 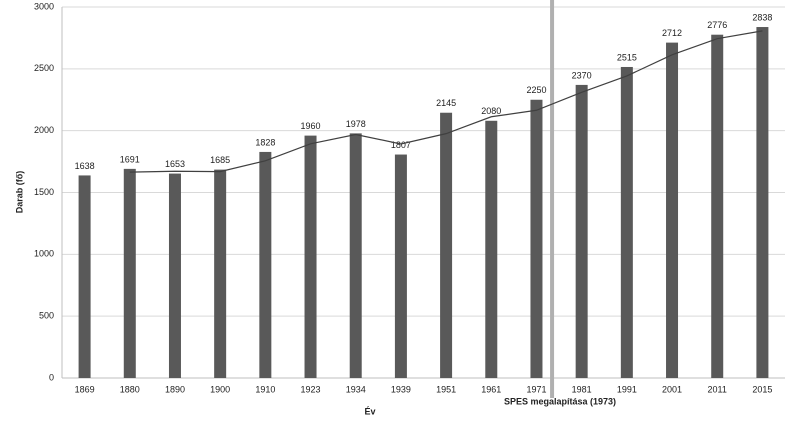 What do you see at coordinates (401, 389) in the screenshot?
I see `x-tick-label: 1939` at bounding box center [401, 389].